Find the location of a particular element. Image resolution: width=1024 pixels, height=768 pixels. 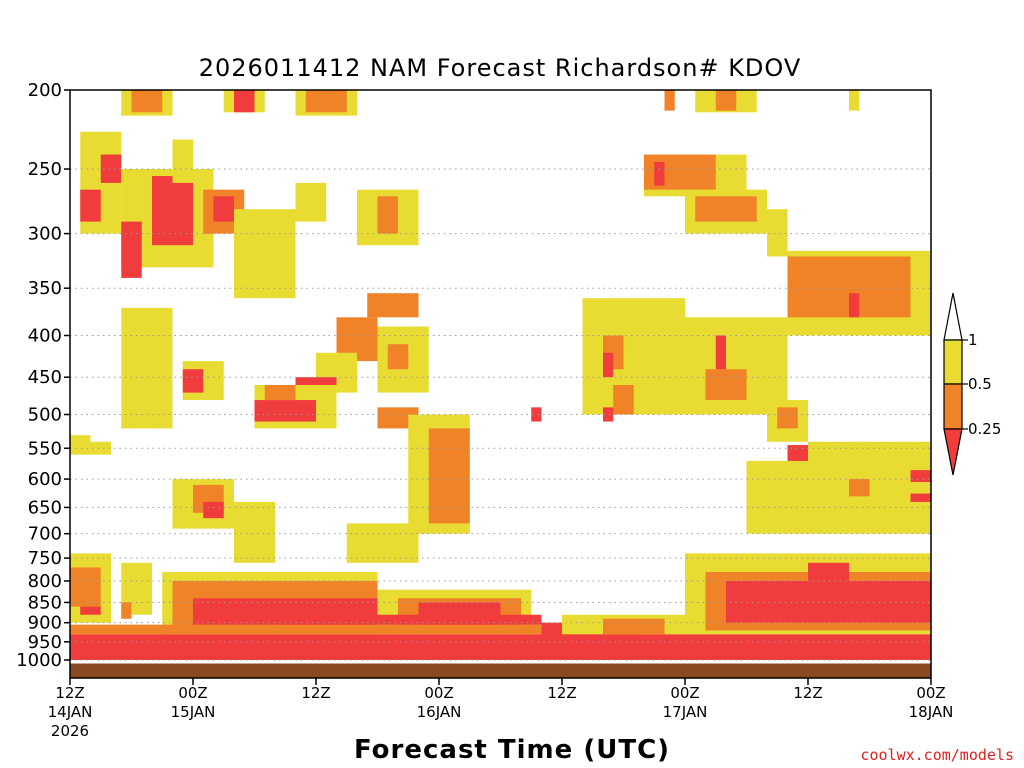

y-tick-label-400: 400 is located at coordinates (45, 335).